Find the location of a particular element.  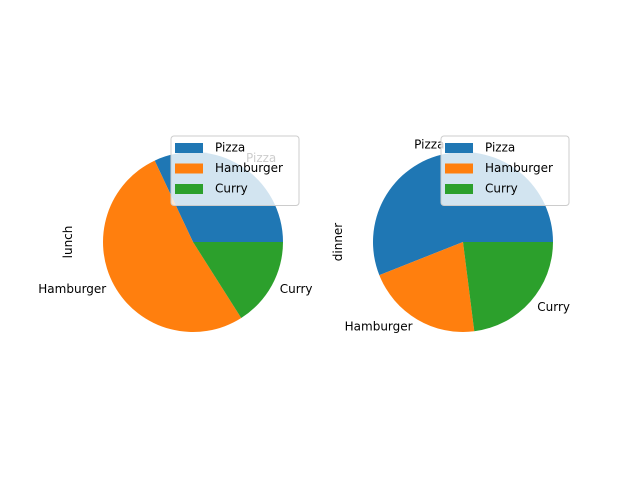

legend-swatch-dinner-curry is located at coordinates (459, 189).